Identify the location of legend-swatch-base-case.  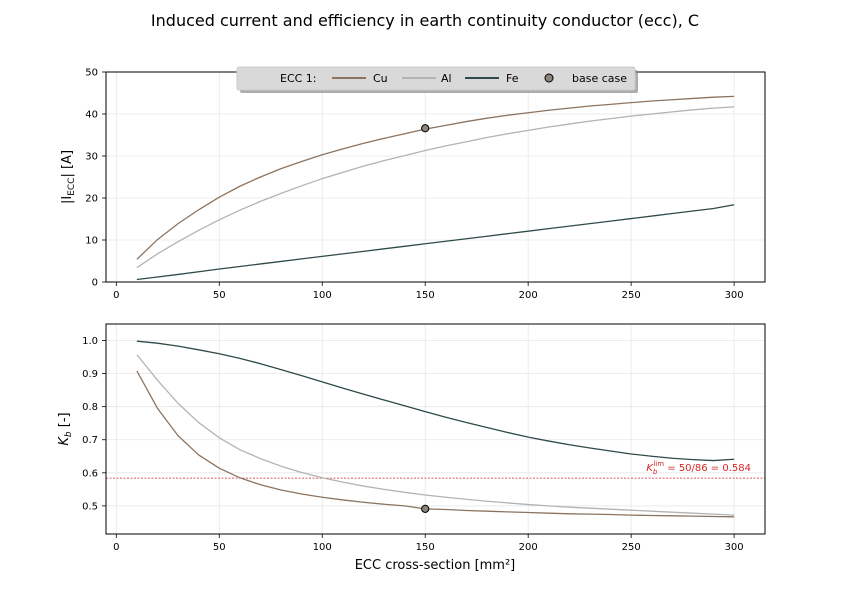
(549, 78).